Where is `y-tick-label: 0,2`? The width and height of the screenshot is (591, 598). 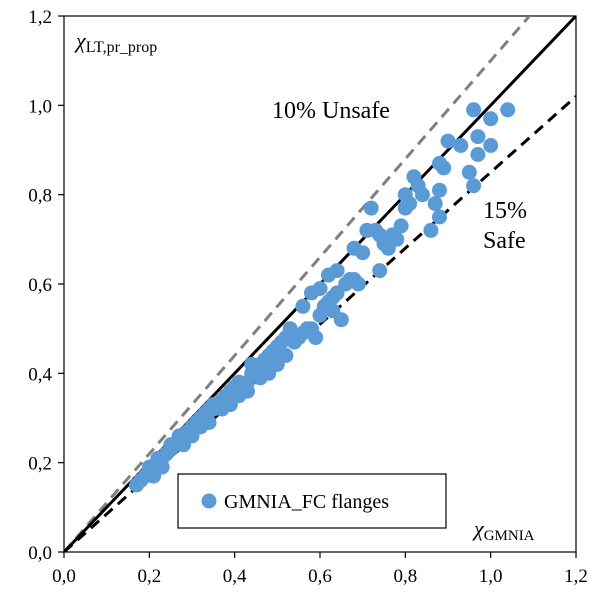 y-tick-label: 0,2 is located at coordinates (40, 464).